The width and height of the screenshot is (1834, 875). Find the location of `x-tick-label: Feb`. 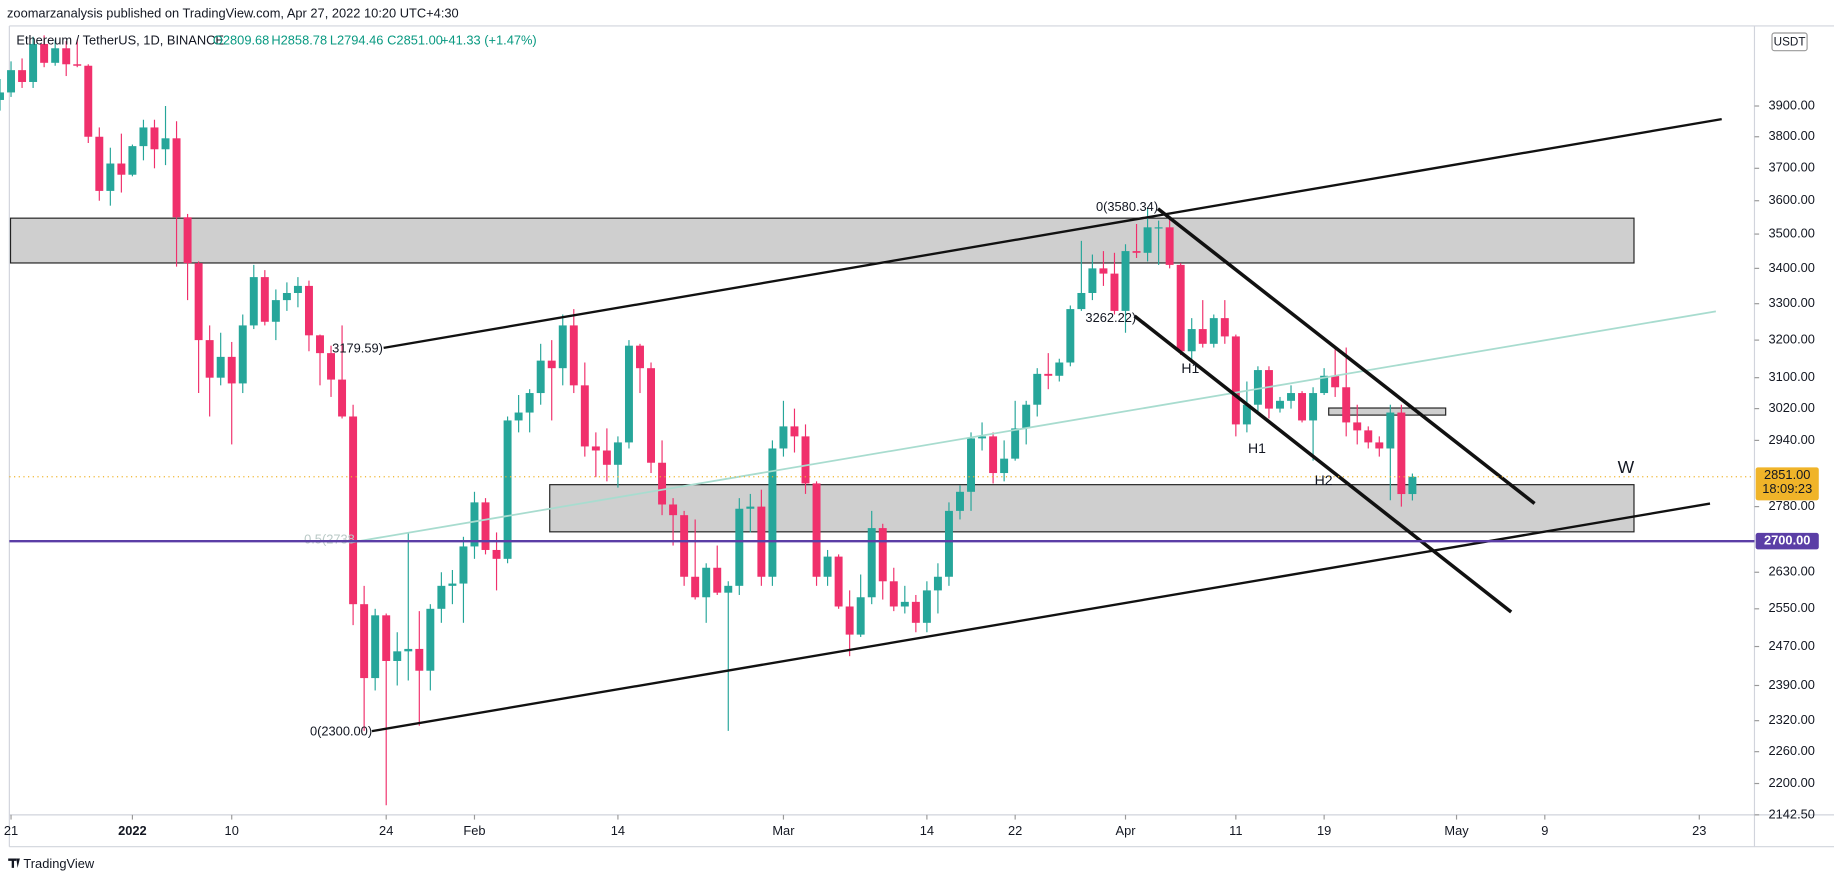

x-tick-label: Feb is located at coordinates (474, 830).